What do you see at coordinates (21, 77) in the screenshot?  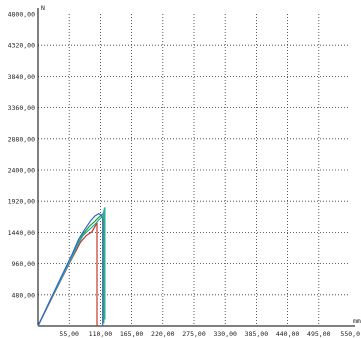 I see `y-tick-label: 3840,00` at bounding box center [21, 77].